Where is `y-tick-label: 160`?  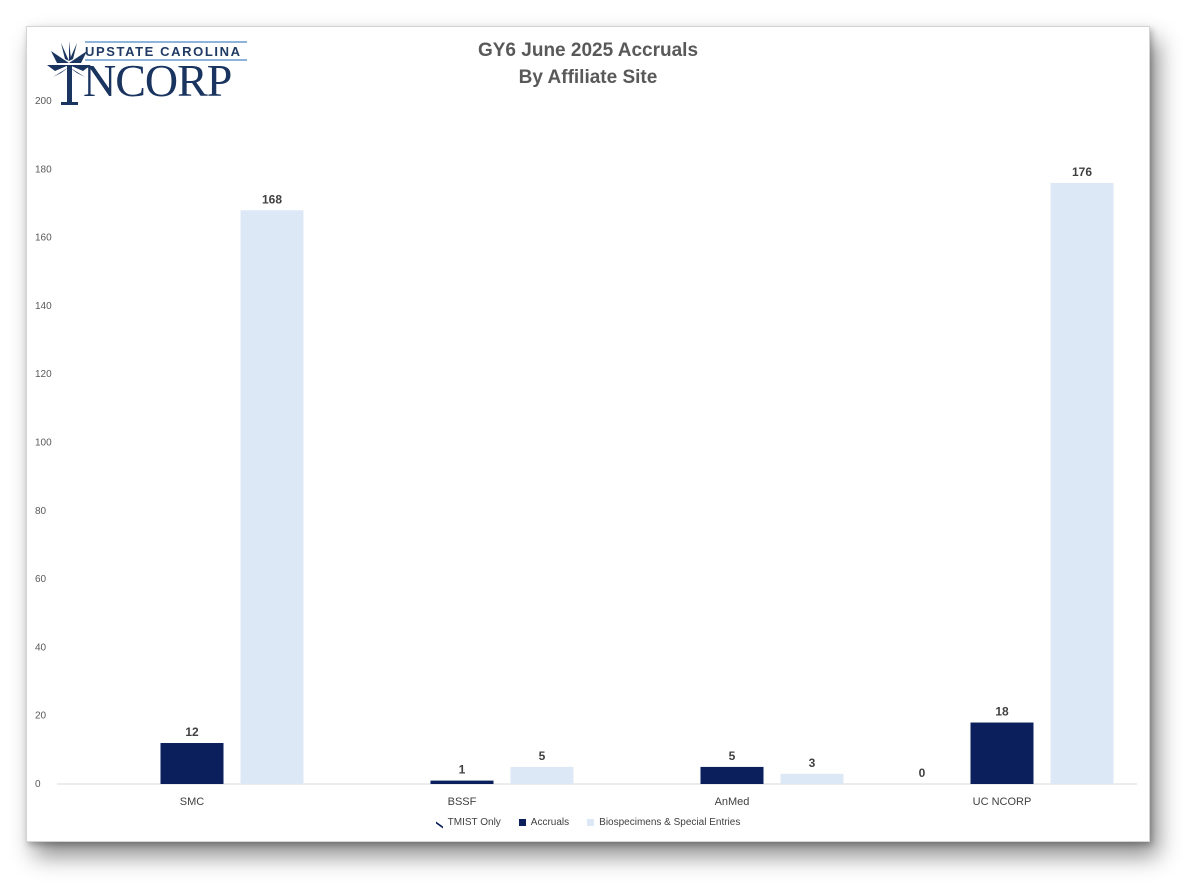
y-tick-label: 160 is located at coordinates (43, 238).